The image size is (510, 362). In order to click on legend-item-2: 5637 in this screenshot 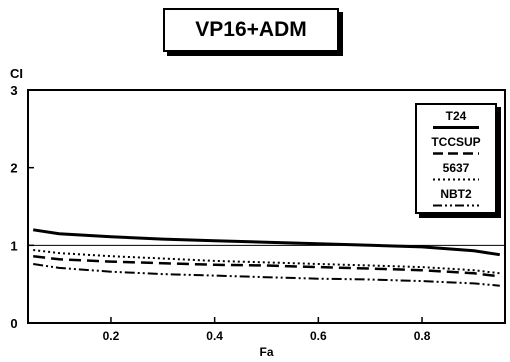, I will do `click(456, 171)`.